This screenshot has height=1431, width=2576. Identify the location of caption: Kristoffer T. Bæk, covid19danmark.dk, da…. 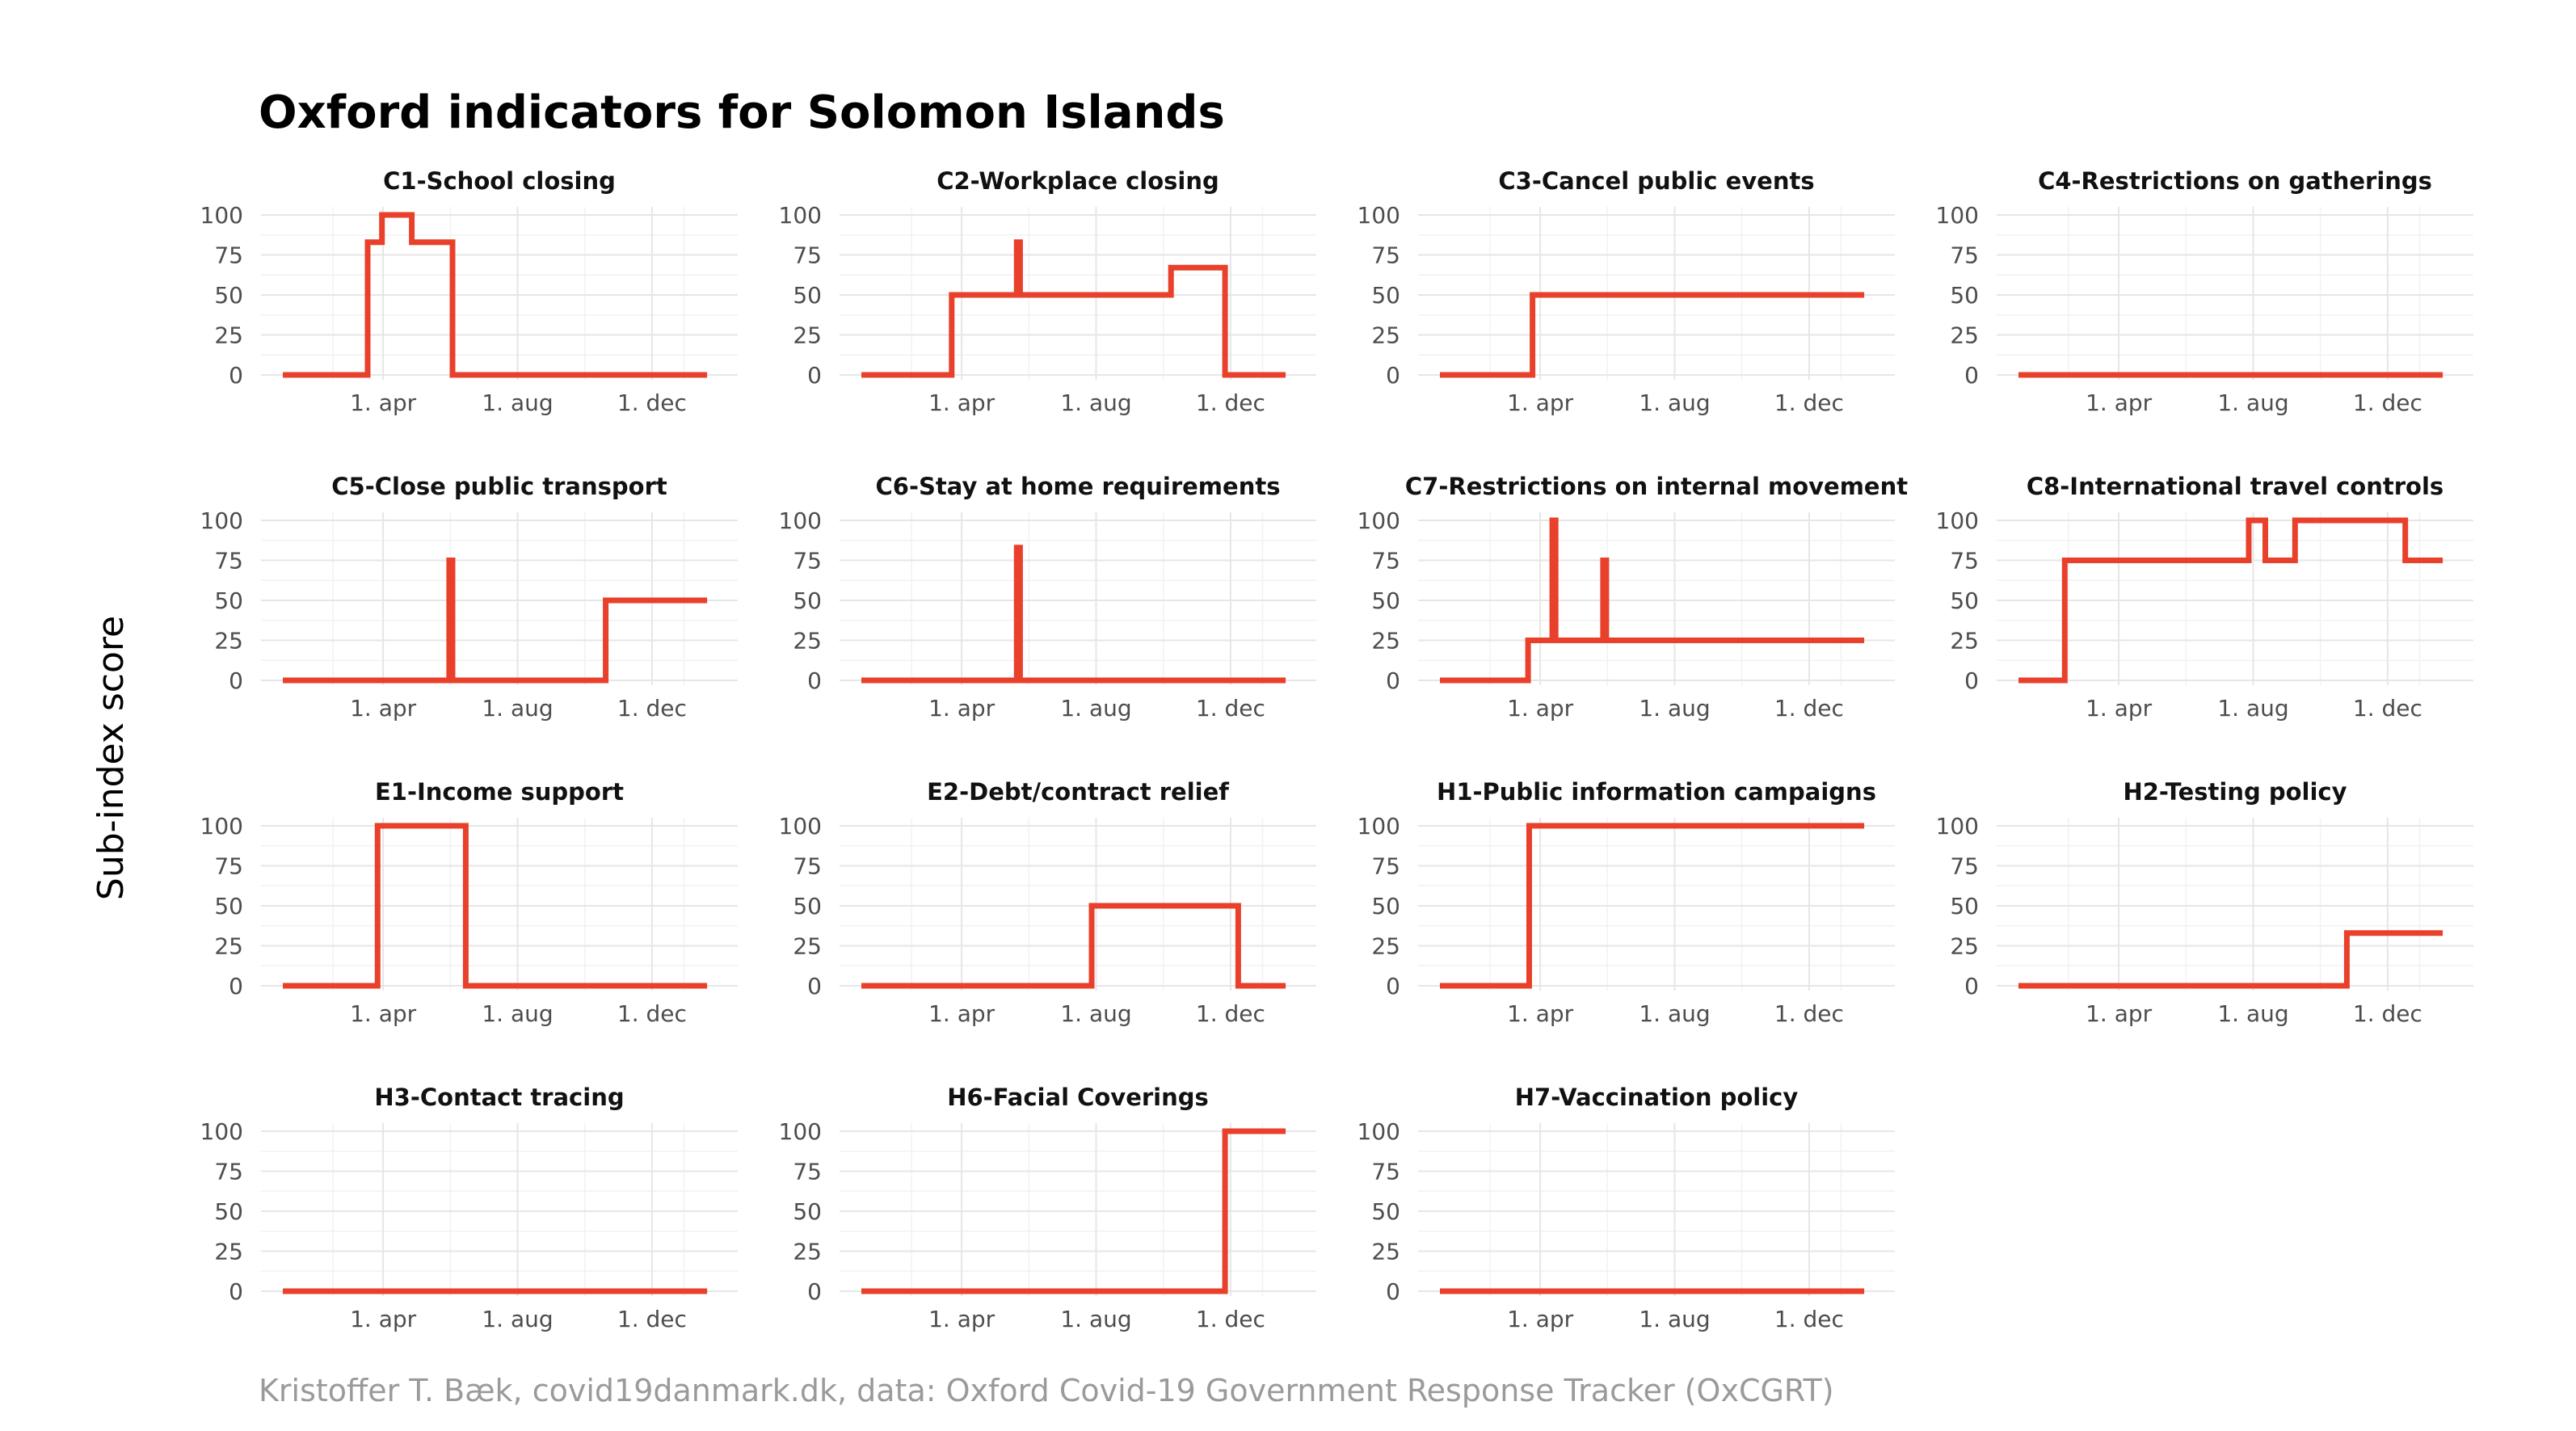
(1046, 1390).